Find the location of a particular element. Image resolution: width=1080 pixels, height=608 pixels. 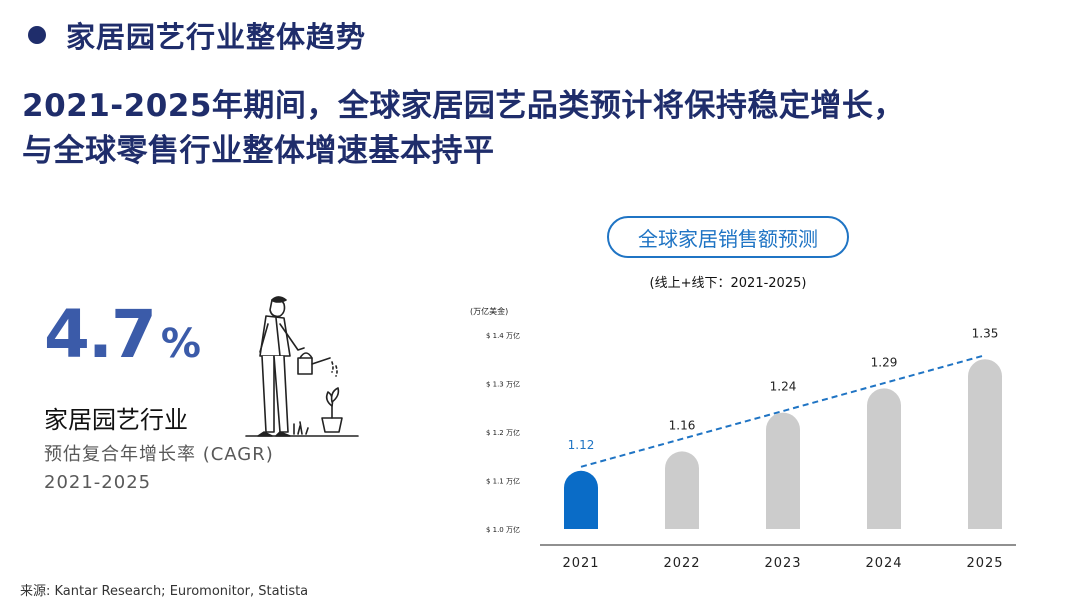

y-tick-label: $ 1.1 万亿 is located at coordinates (503, 481).